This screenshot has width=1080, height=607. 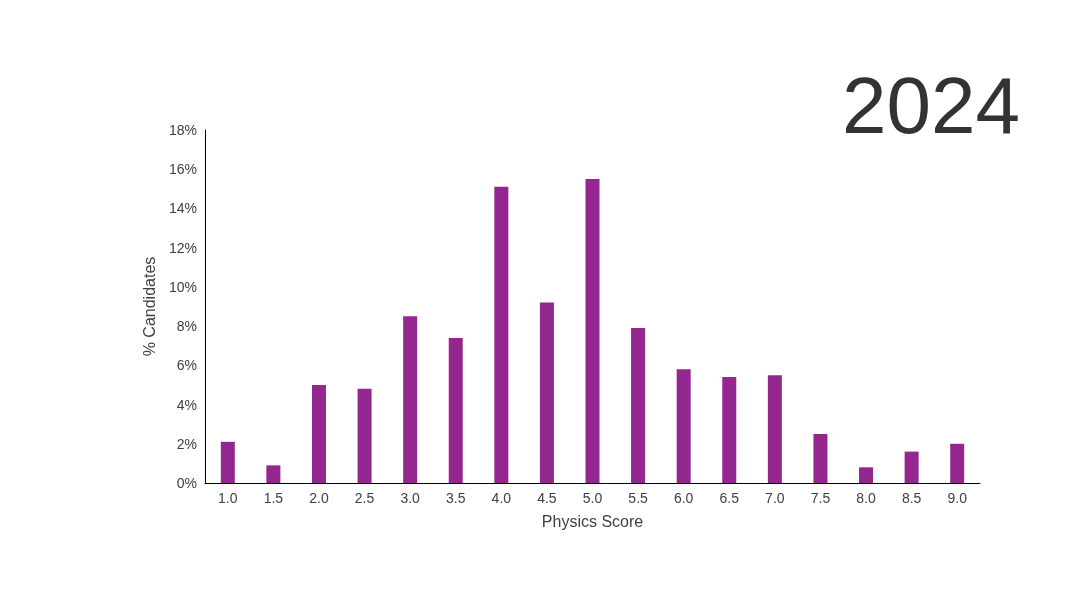 I want to click on x-tick-label: 6.5, so click(x=729, y=498).